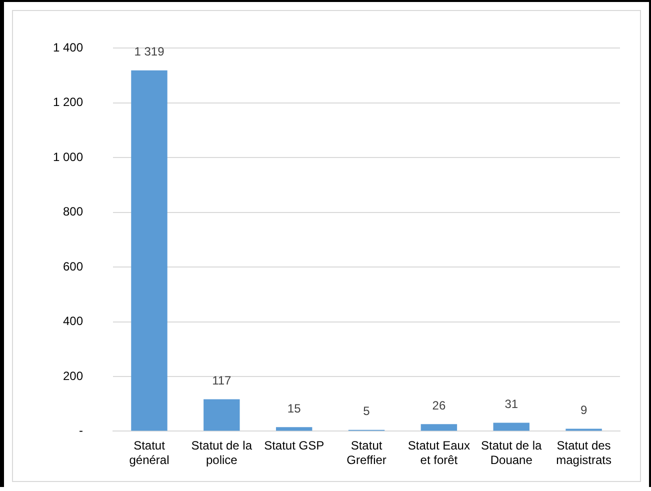 The image size is (651, 491). Describe the element at coordinates (294, 445) in the screenshot. I see `x-tick-label: Statut GSP` at that location.